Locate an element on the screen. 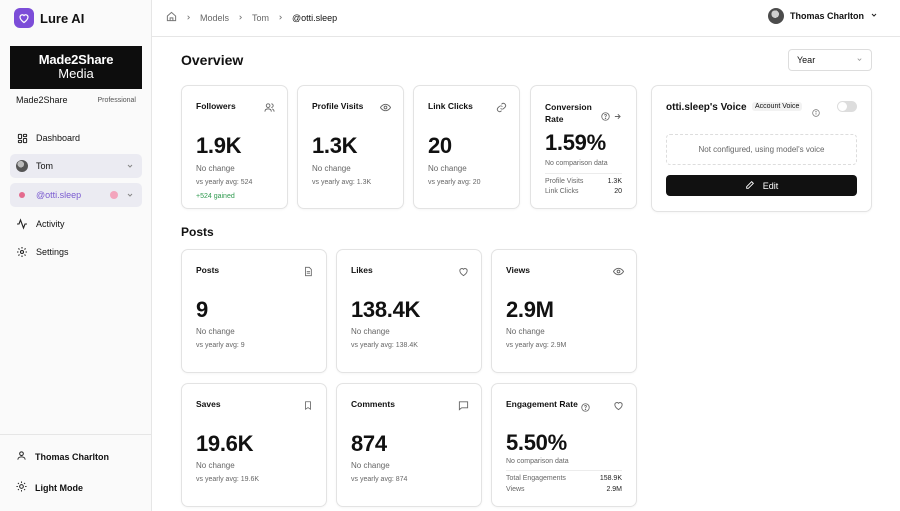 This screenshot has height=511, width=900. period-value: Year is located at coordinates (806, 60).